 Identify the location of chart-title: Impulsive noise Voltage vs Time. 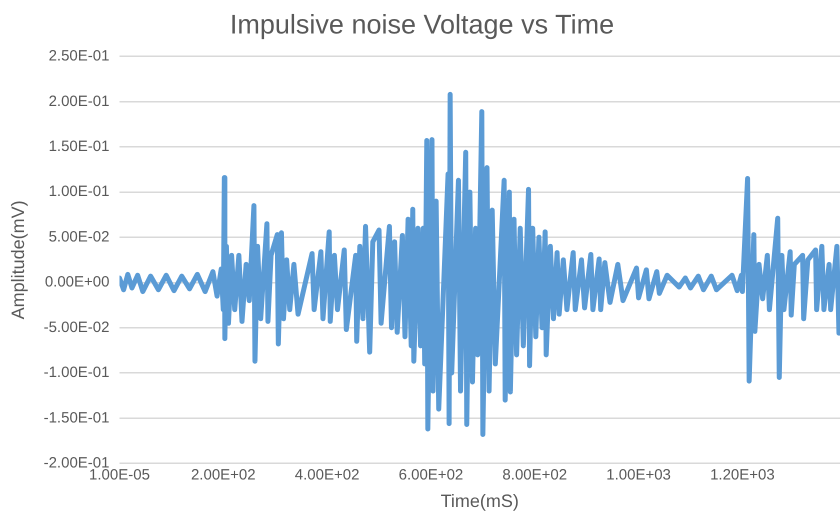
(422, 25).